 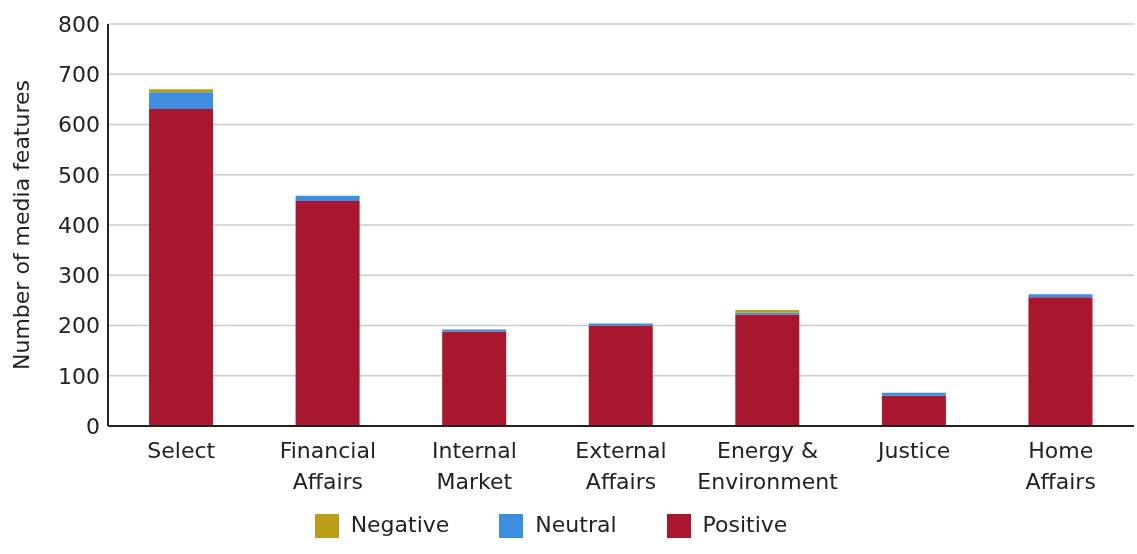 I want to click on legend-label: Positive, so click(x=745, y=524).